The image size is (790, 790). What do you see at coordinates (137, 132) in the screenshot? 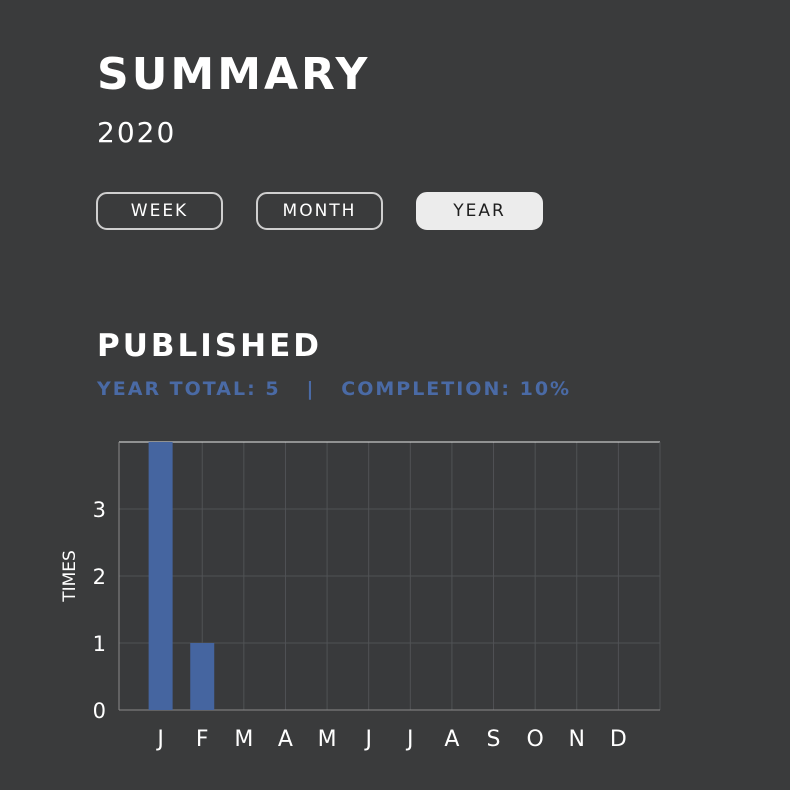
I see `year-label: 2020` at bounding box center [137, 132].